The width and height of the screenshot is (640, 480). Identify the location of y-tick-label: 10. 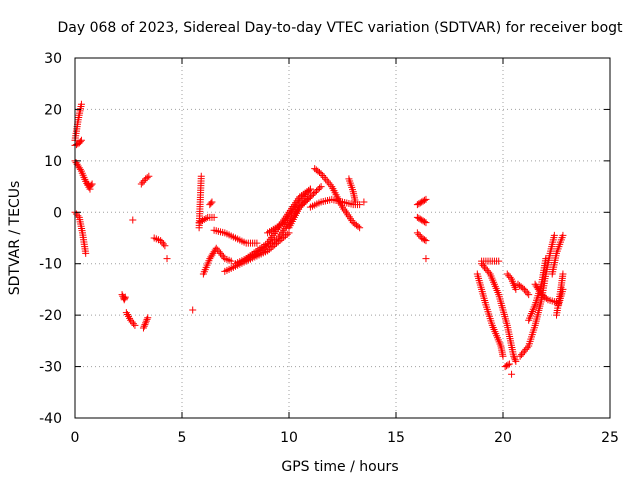
(53, 162).